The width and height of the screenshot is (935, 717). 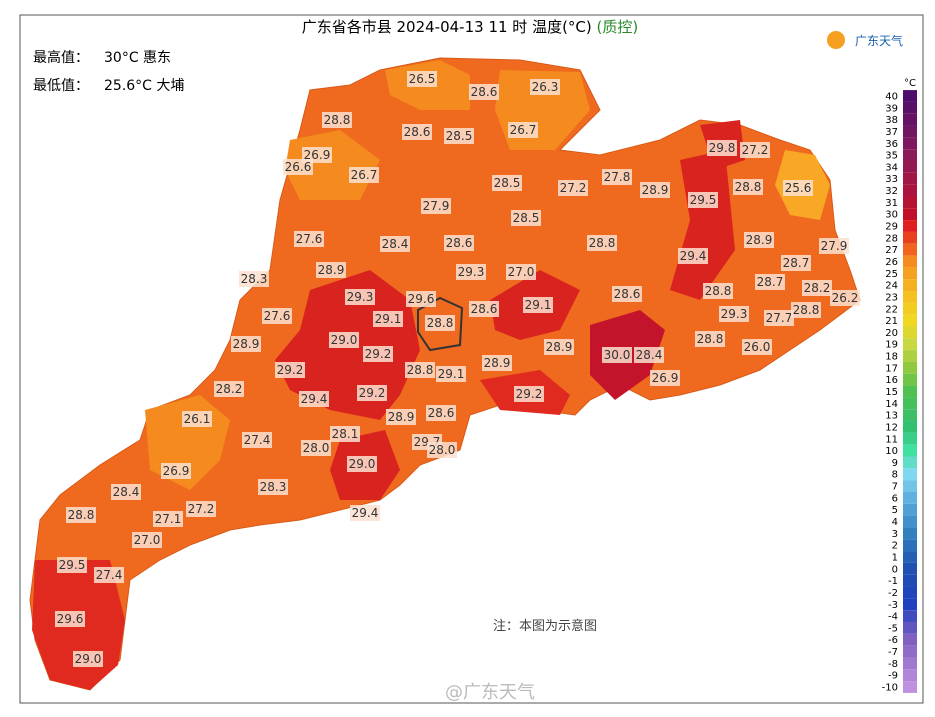 I want to click on temperature-label: 26.6, so click(x=298, y=167).